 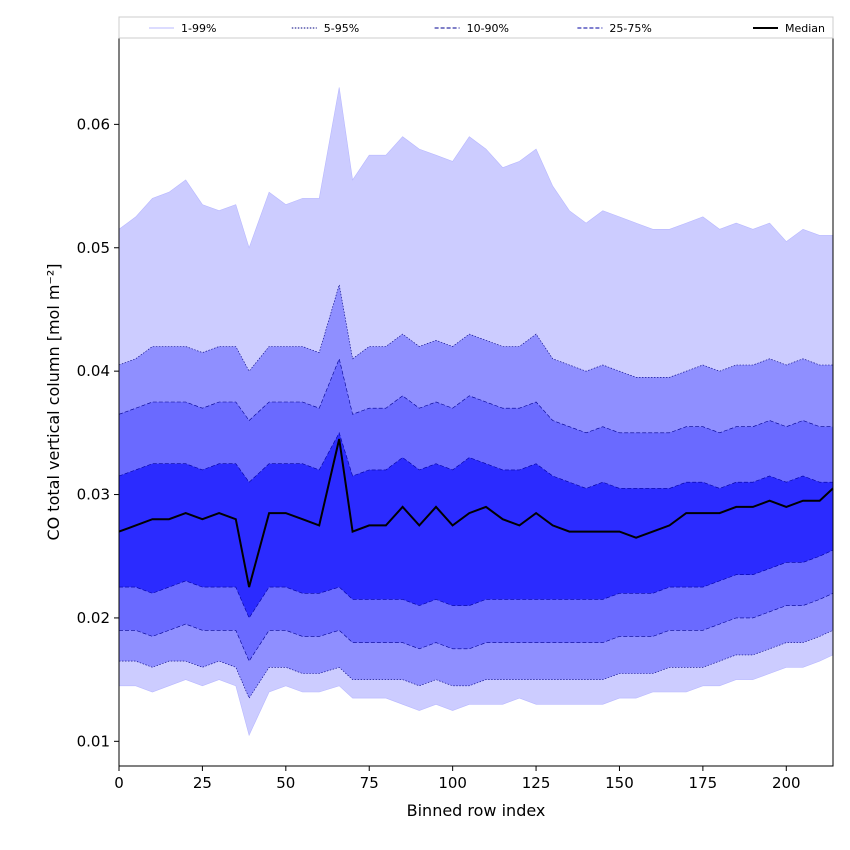 What do you see at coordinates (476, 627) in the screenshot?
I see `band-10-90-lower-edge` at bounding box center [476, 627].